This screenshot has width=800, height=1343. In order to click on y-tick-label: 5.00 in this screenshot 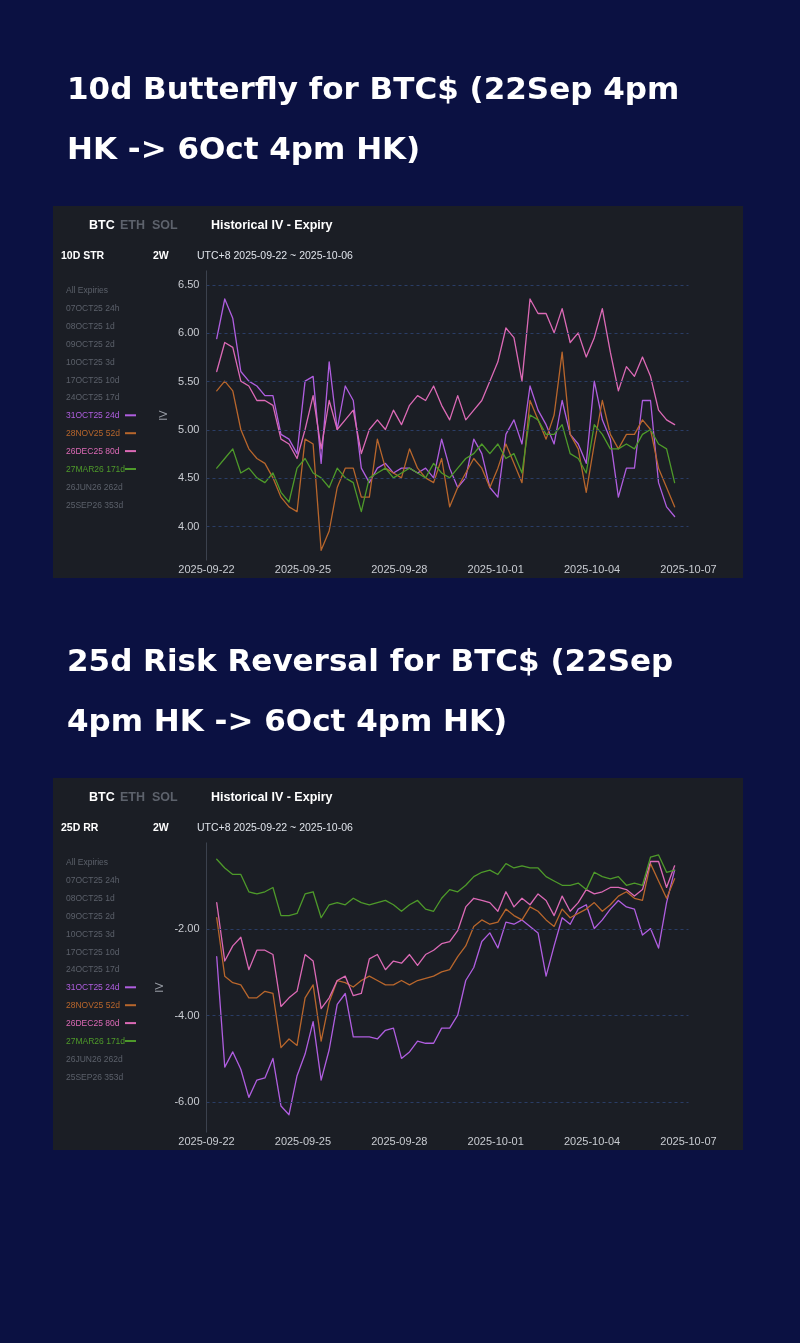, I will do `click(189, 429)`.